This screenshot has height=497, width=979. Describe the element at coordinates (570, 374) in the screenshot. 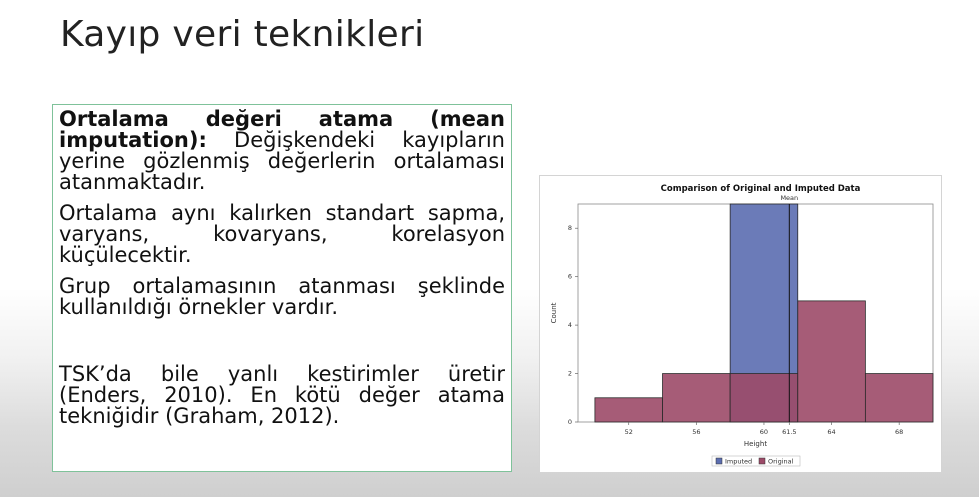

I see `y-tick-label: 2` at that location.